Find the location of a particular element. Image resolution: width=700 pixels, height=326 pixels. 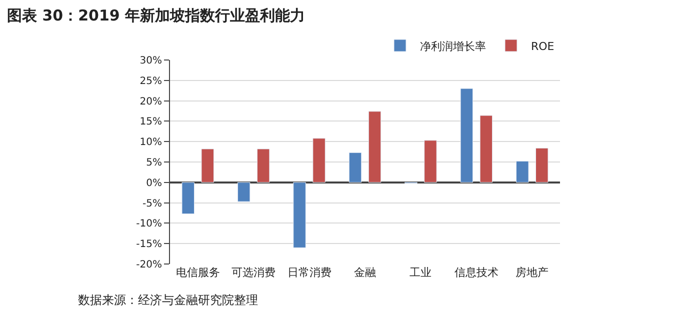

y-tick-label: 5% is located at coordinates (154, 163).